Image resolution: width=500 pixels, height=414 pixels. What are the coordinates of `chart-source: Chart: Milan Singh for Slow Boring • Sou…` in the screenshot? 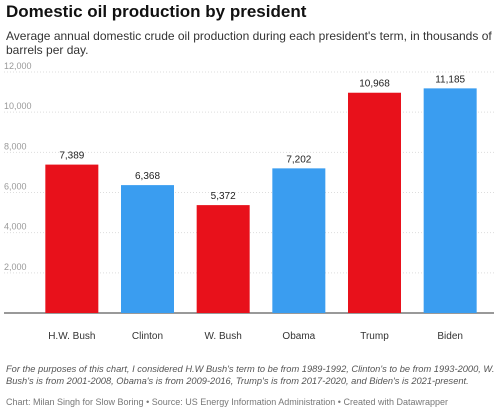 It's located at (227, 402).